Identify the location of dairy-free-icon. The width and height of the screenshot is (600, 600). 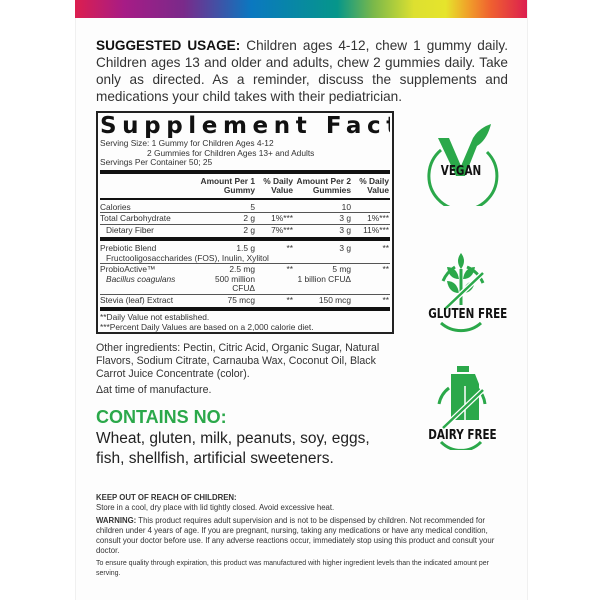
(462, 408).